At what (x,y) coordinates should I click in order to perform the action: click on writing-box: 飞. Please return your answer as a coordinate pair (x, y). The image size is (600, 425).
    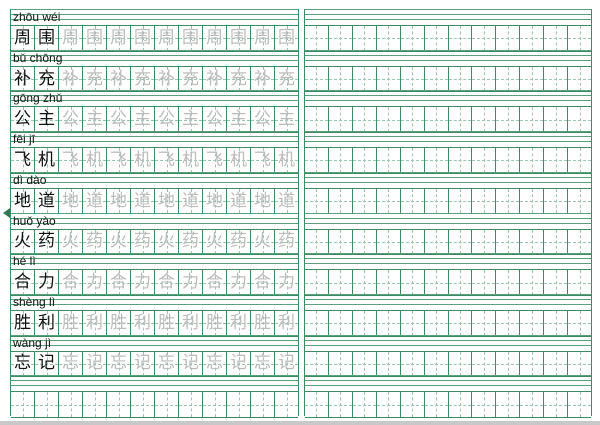
    Looking at the image, I should click on (215, 160).